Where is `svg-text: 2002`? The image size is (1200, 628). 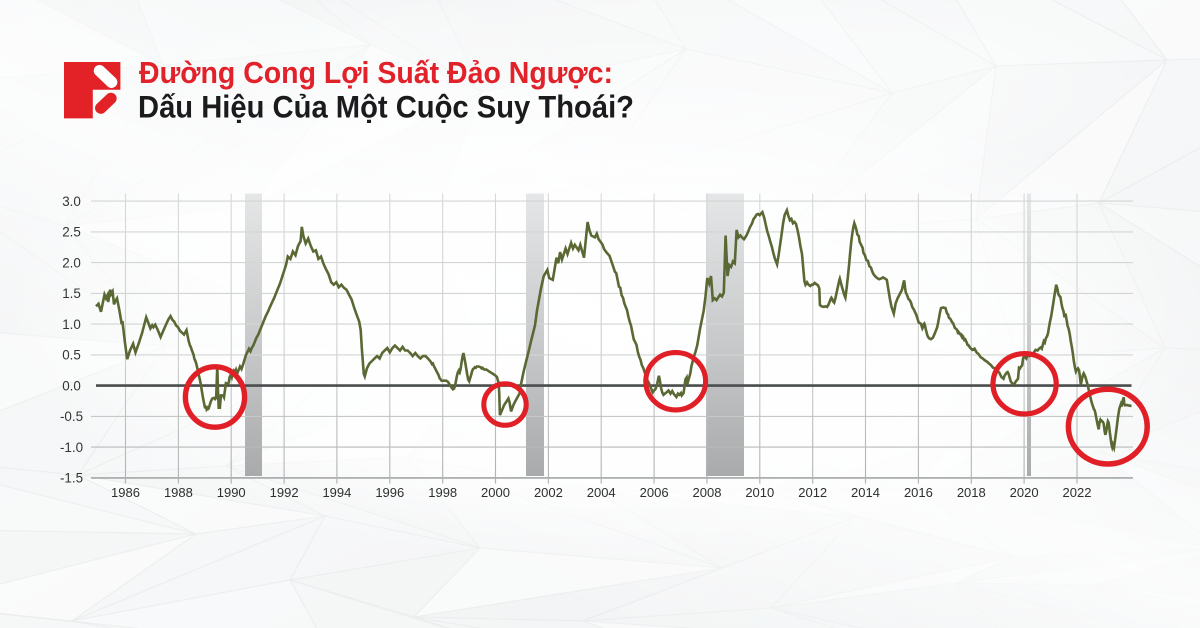 svg-text: 2002 is located at coordinates (548, 492).